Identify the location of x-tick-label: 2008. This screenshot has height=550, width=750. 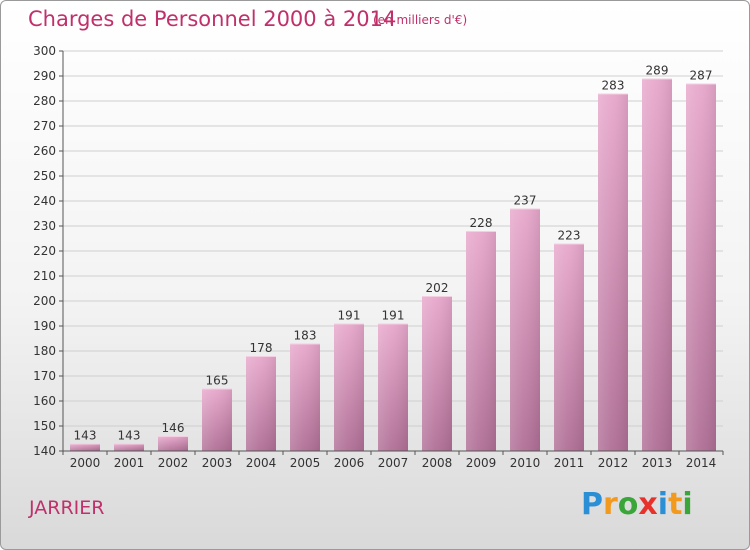
(437, 463).